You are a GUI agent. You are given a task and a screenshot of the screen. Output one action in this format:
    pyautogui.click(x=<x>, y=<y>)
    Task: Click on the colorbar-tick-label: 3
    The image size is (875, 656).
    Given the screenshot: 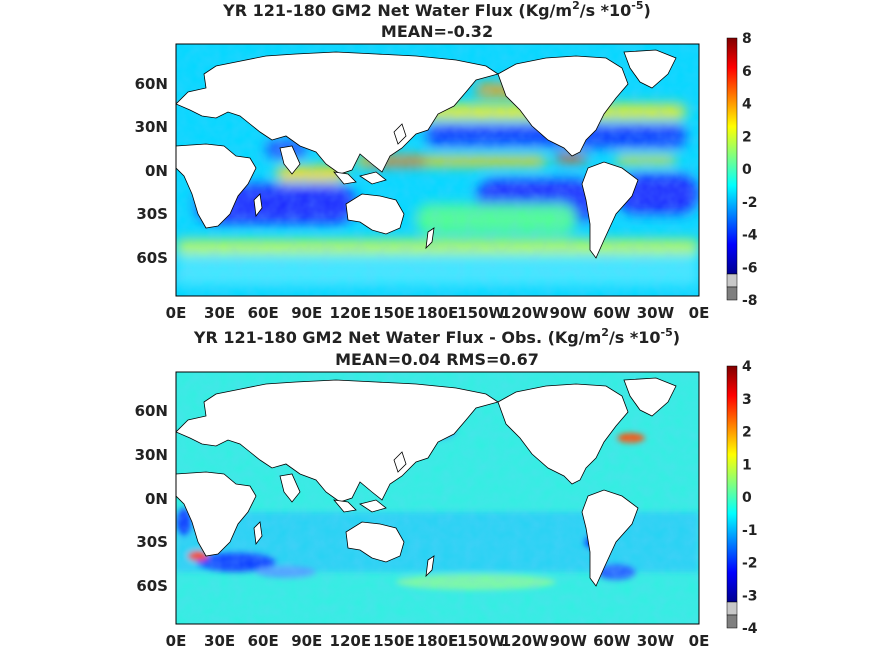 What is the action you would take?
    pyautogui.click(x=747, y=400)
    